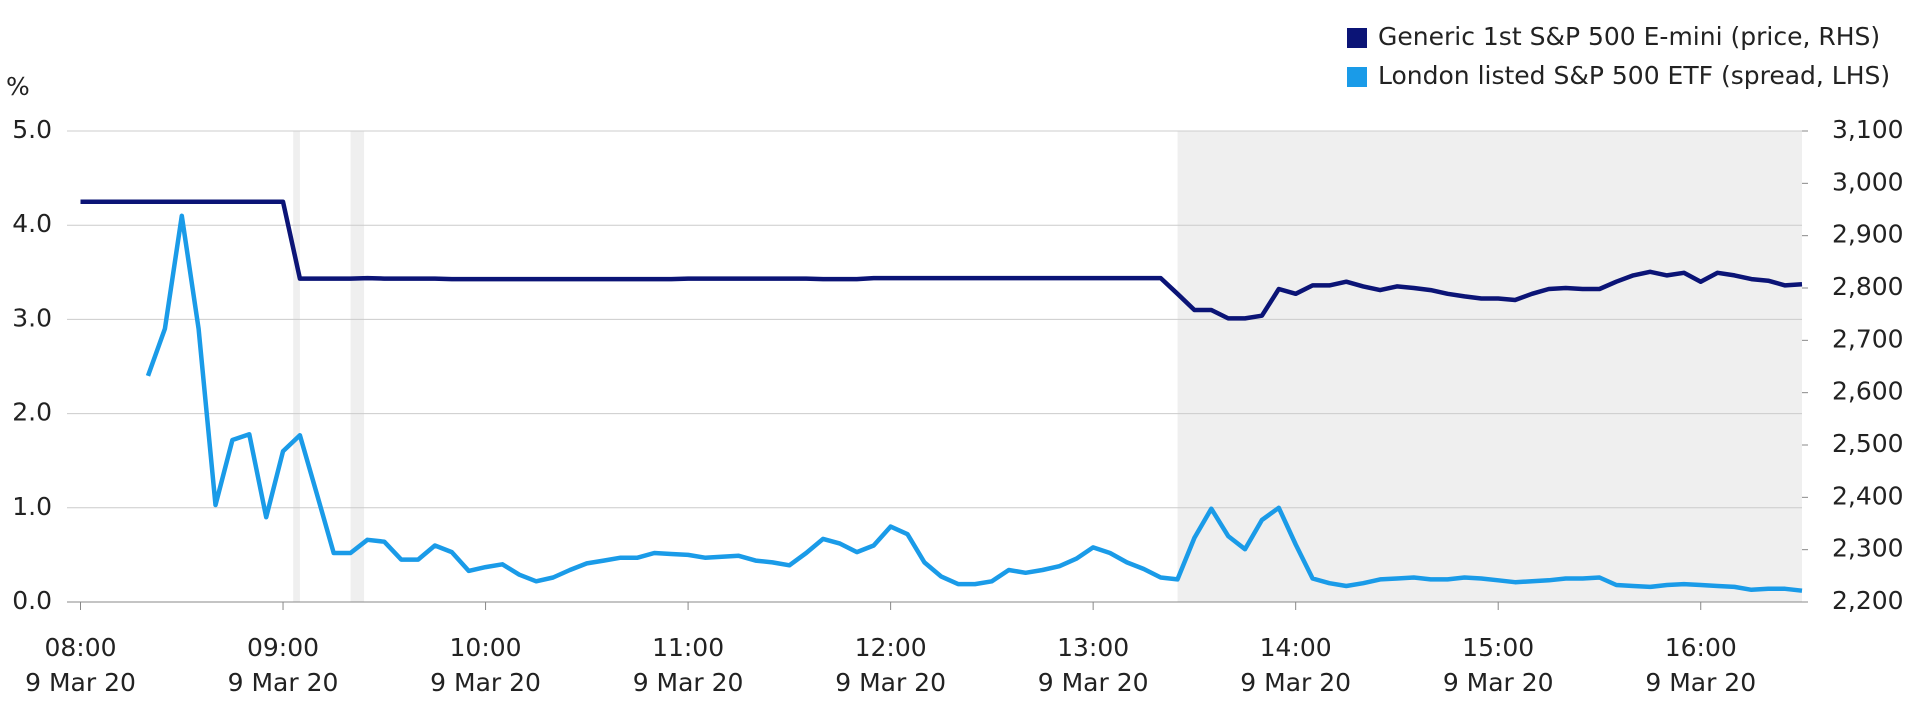 Image resolution: width=1920 pixels, height=722 pixels. Describe the element at coordinates (32, 412) in the screenshot. I see `y-tick-label: 2.0` at that location.